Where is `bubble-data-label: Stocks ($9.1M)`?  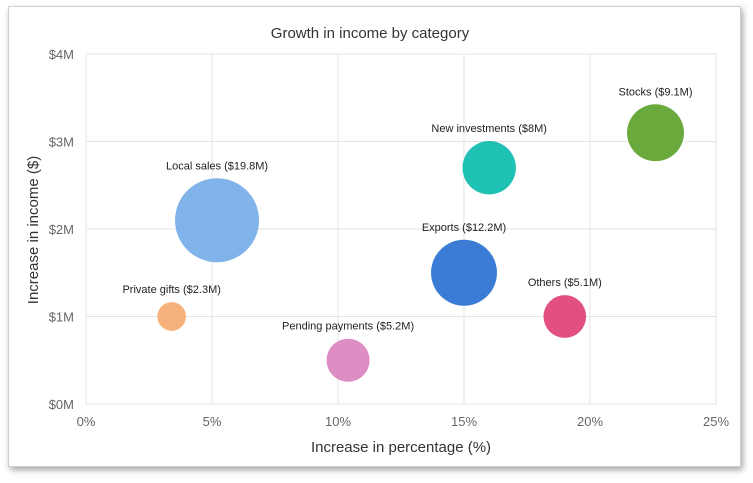 bubble-data-label: Stocks ($9.1M) is located at coordinates (656, 92).